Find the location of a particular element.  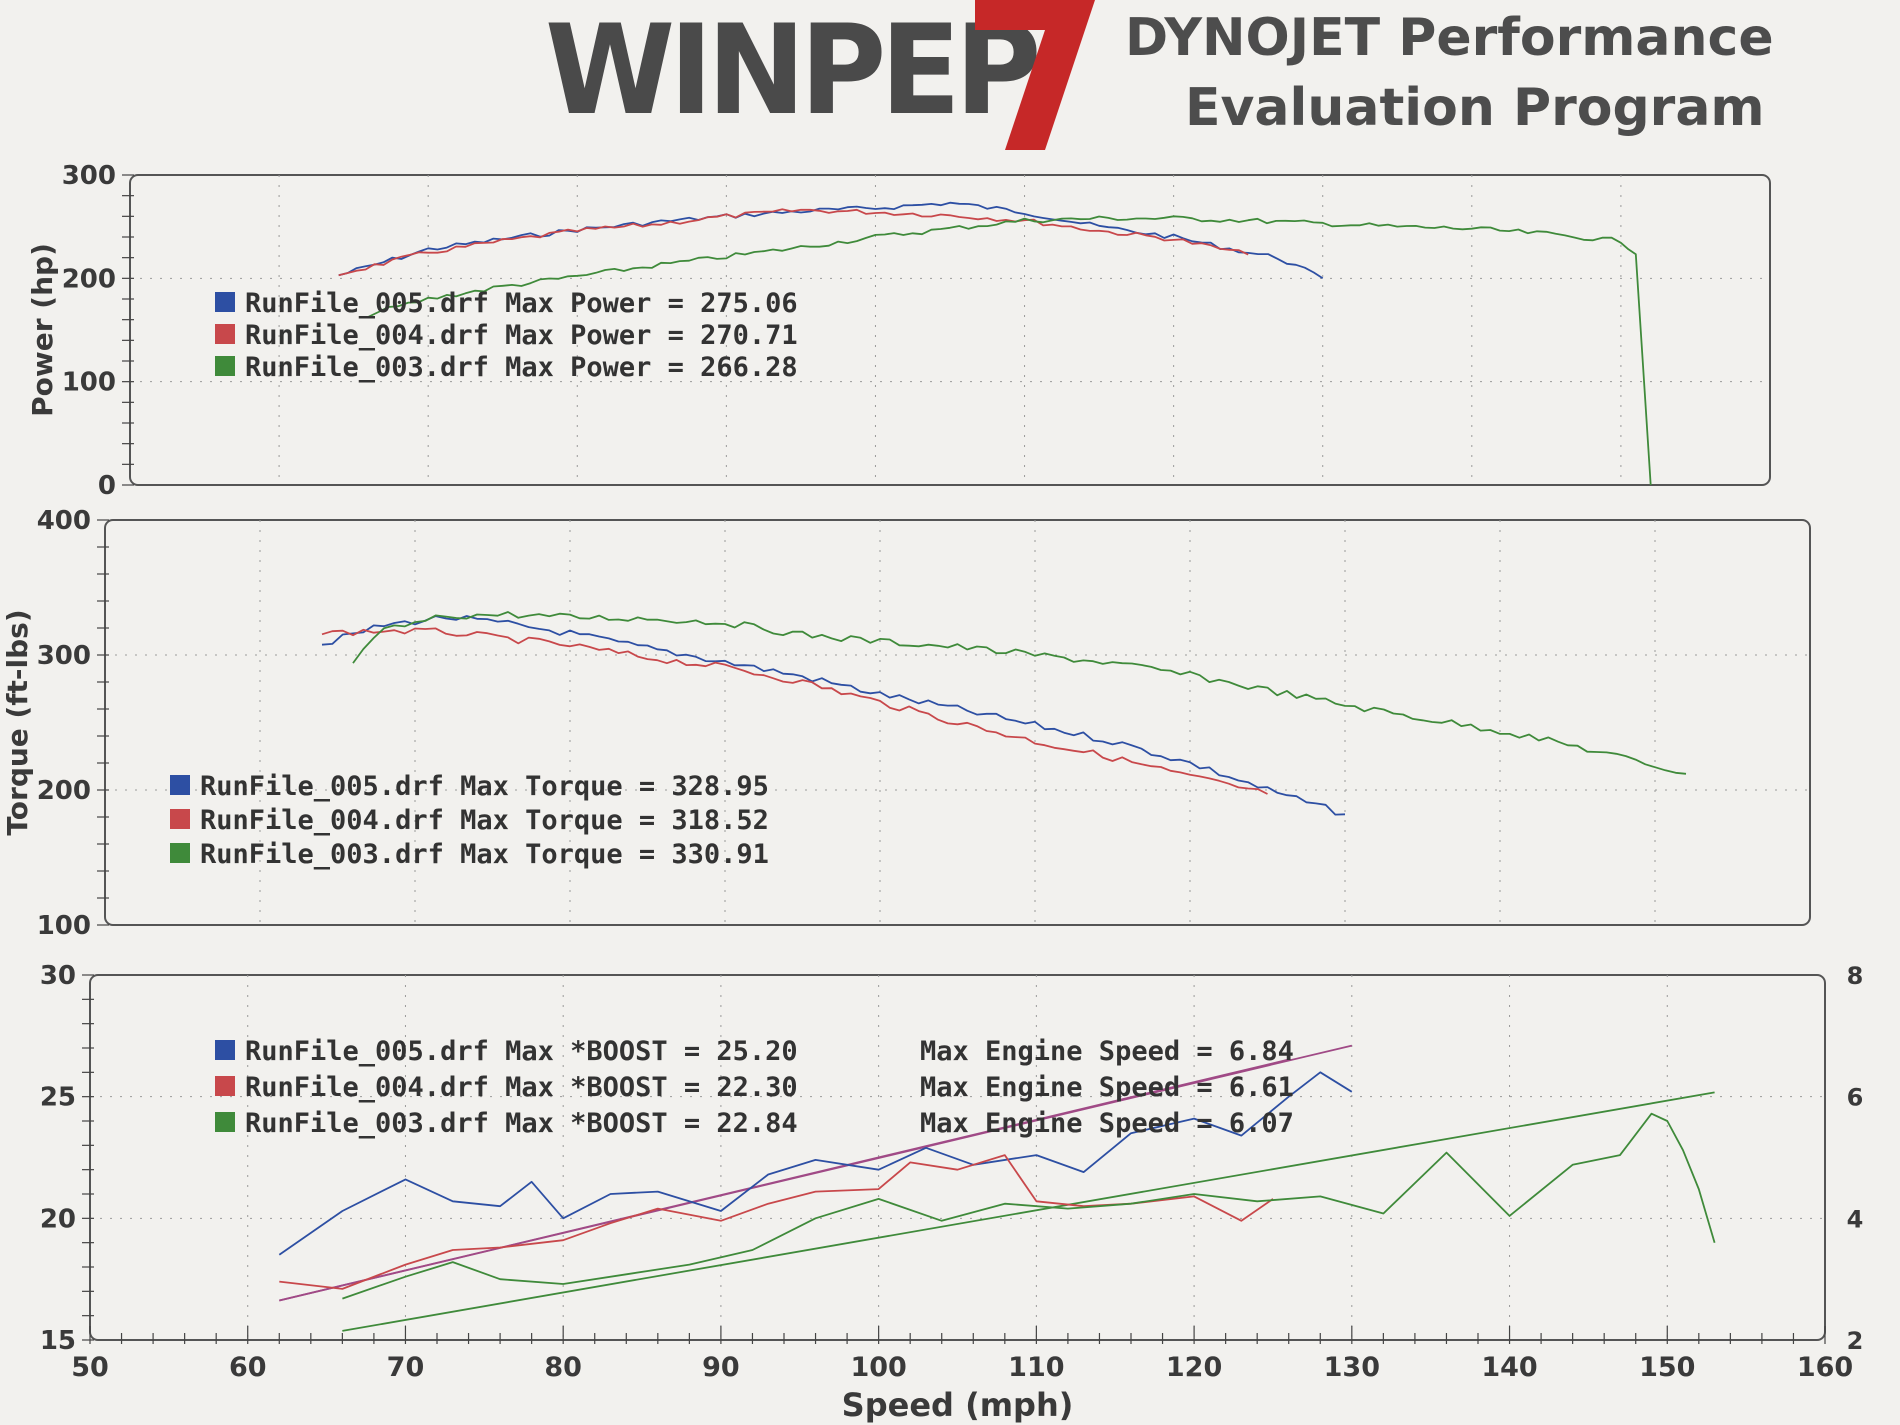

legend-label: RunFile_005.drf Max Torque = 328.95 is located at coordinates (484, 786).